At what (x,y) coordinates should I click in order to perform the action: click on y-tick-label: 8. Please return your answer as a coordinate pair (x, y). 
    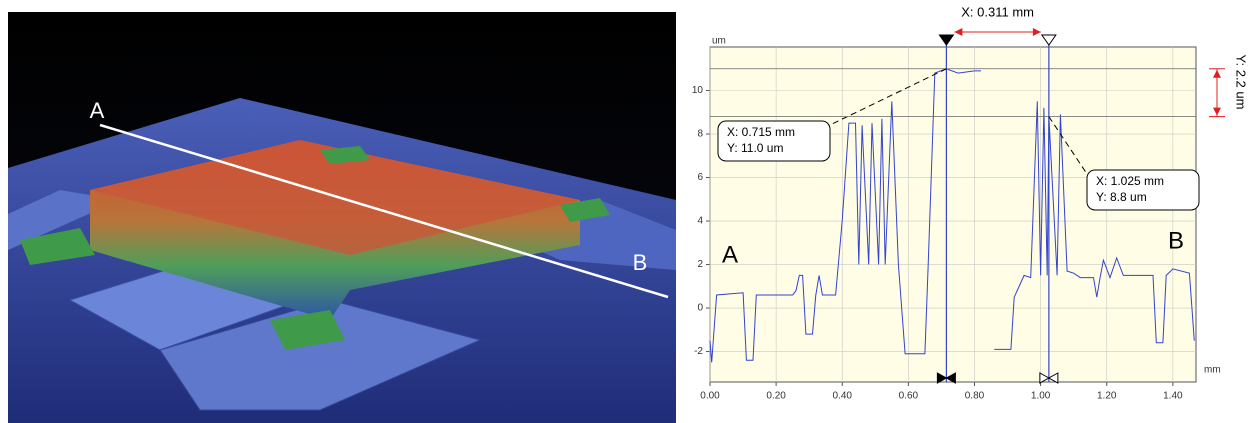
    Looking at the image, I should click on (700, 134).